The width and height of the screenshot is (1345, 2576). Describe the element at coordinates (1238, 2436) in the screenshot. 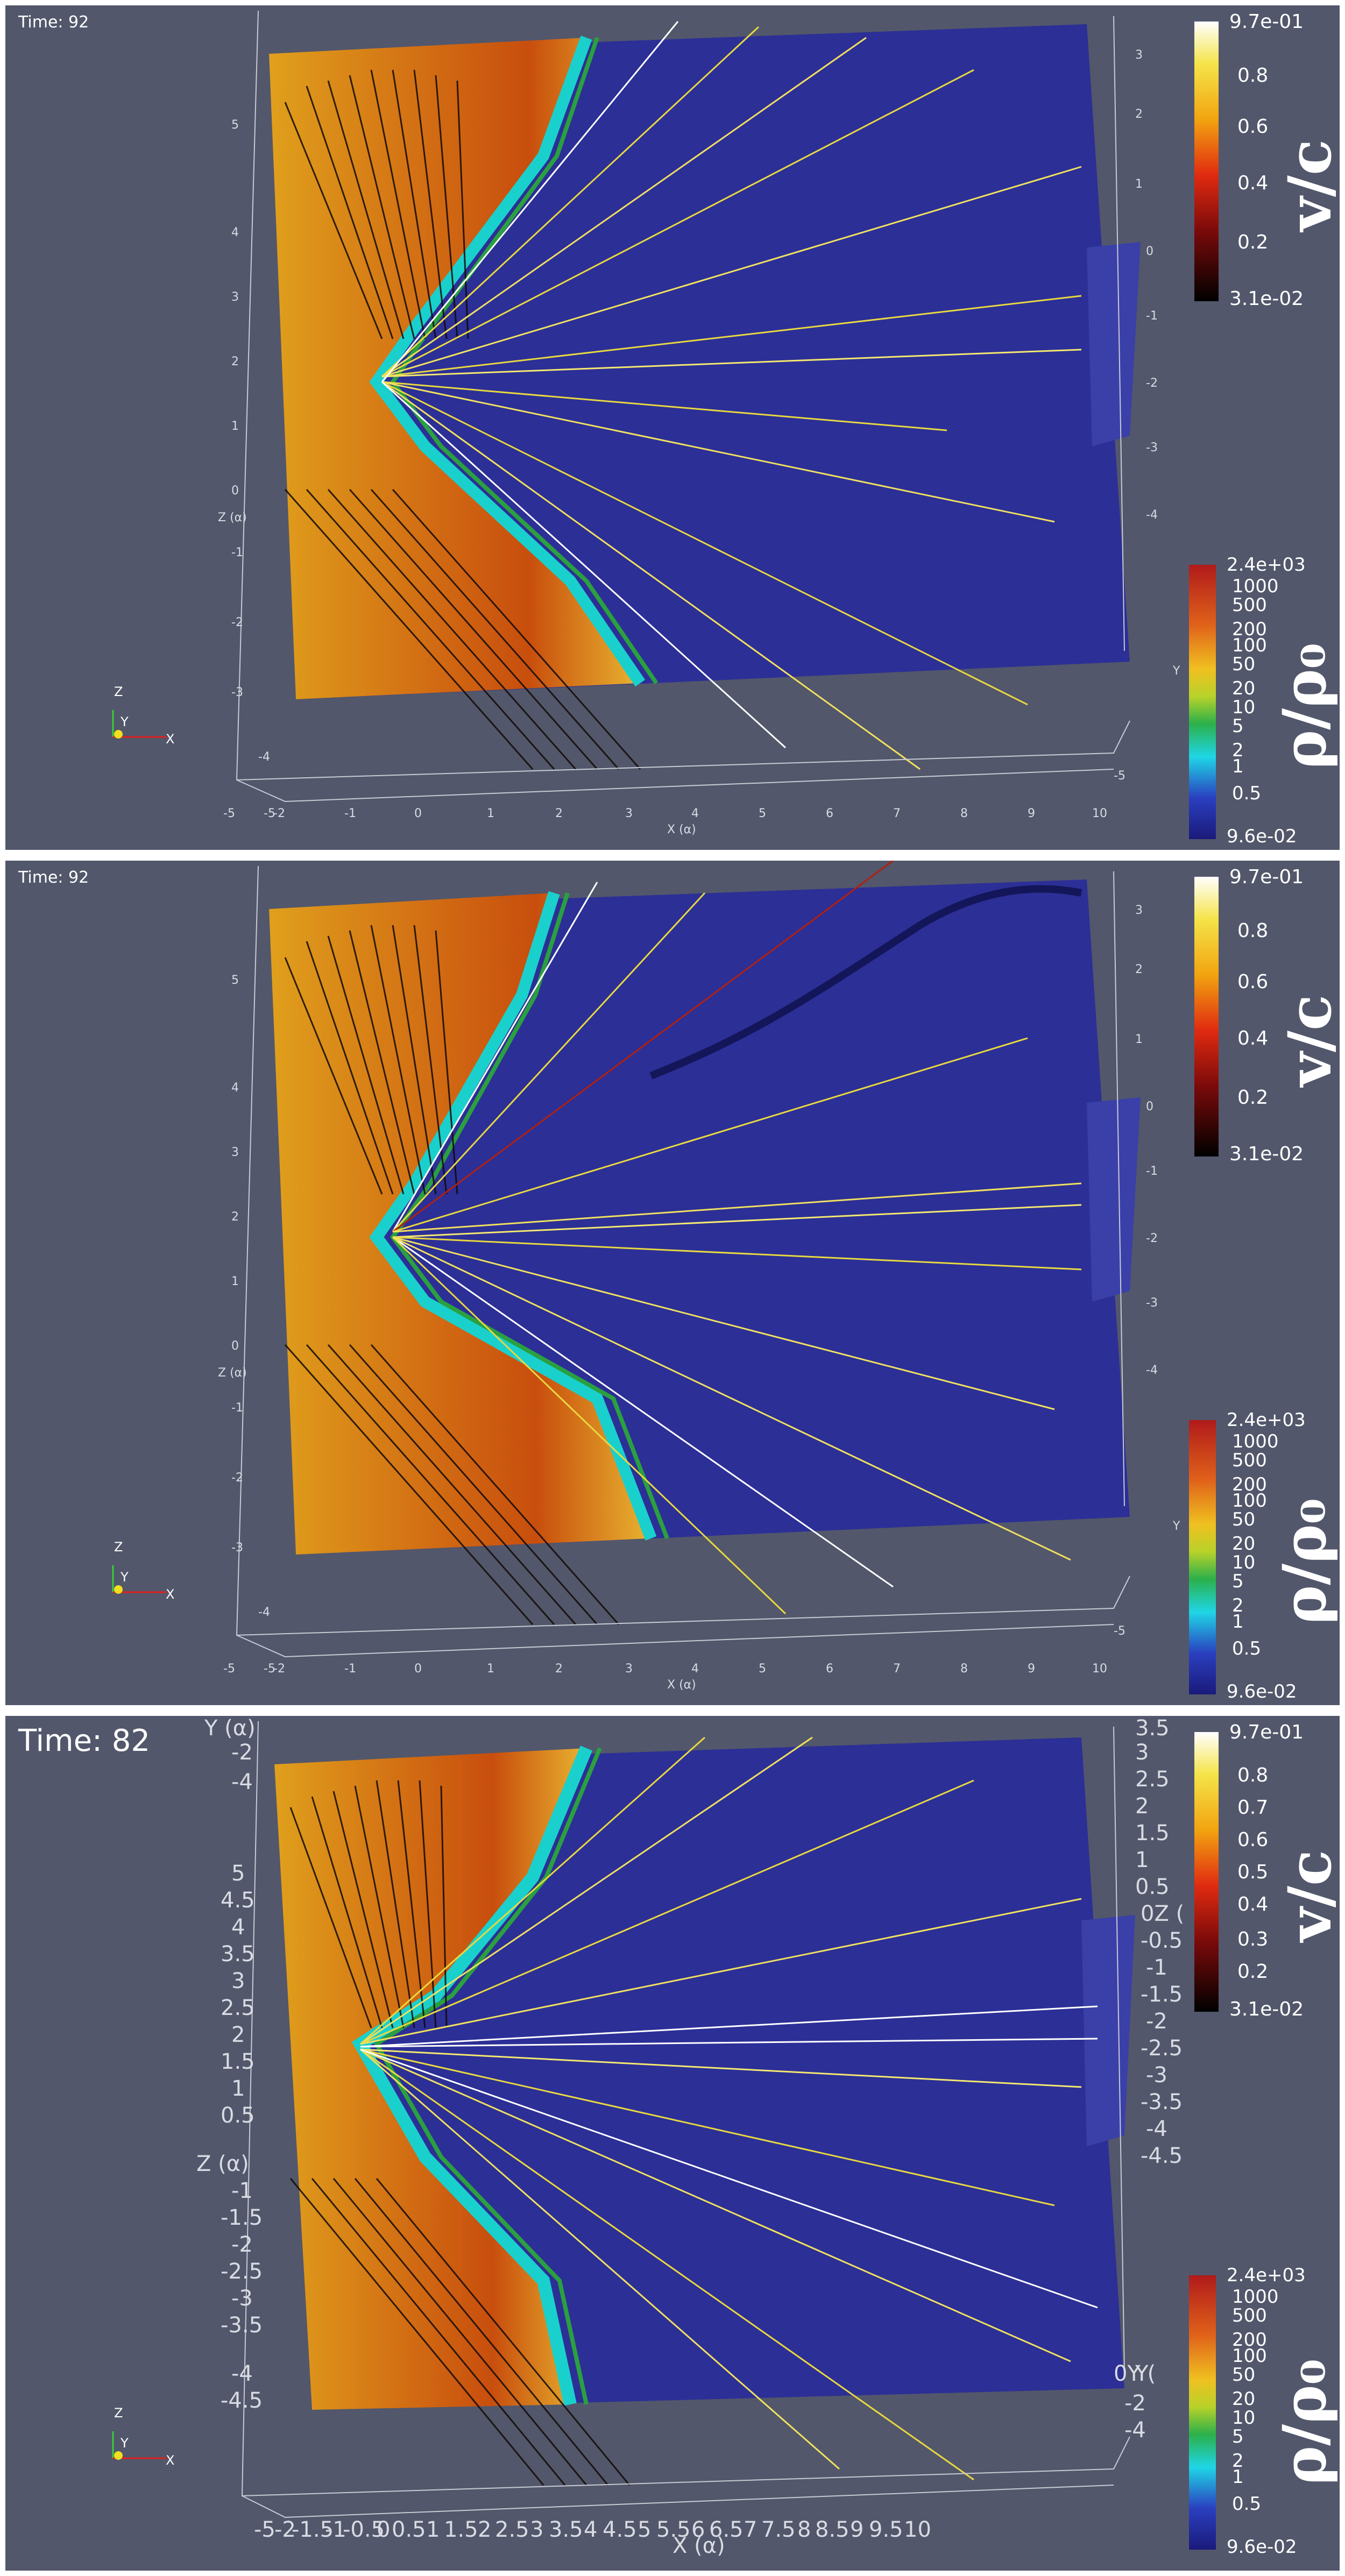

I see `density-tick: 5` at that location.